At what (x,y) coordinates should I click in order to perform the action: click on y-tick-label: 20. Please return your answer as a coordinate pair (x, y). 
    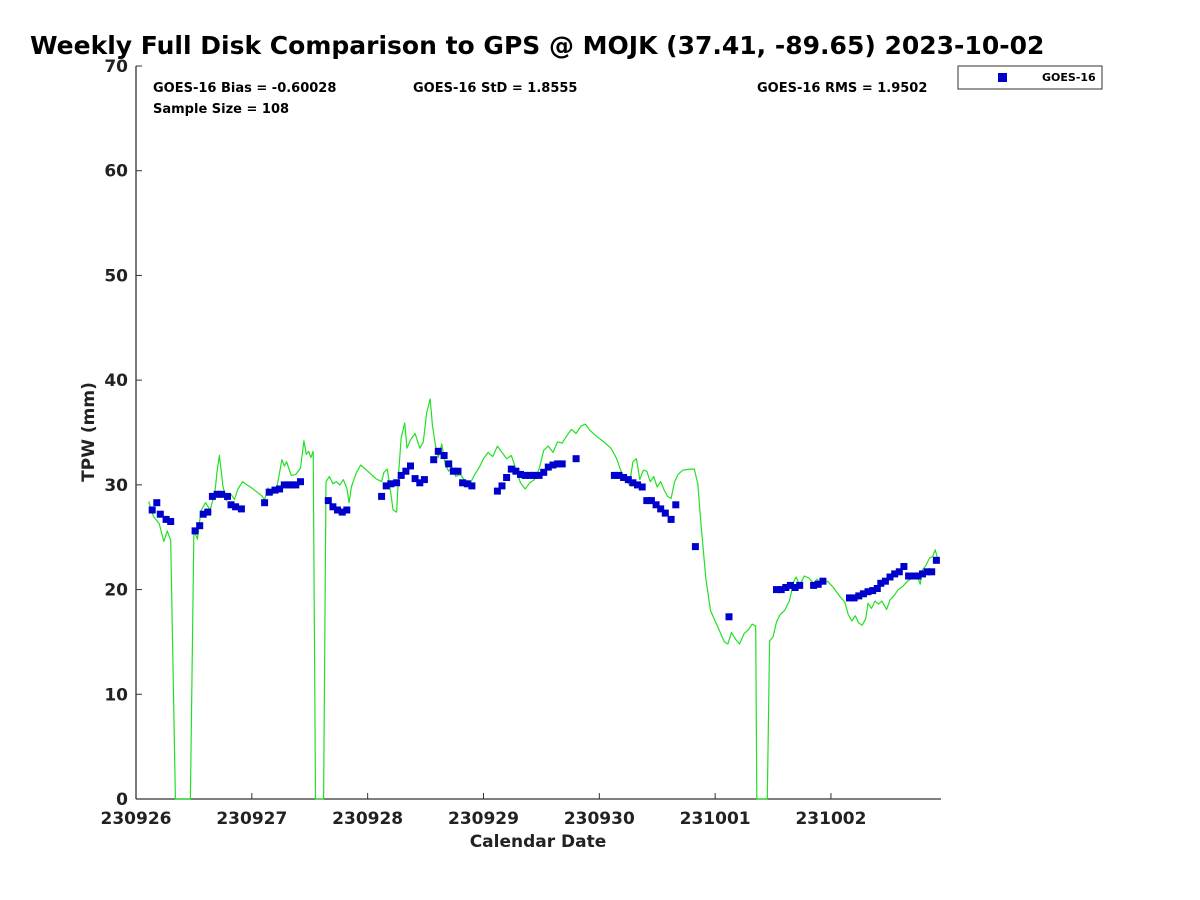
    Looking at the image, I should click on (116, 591).